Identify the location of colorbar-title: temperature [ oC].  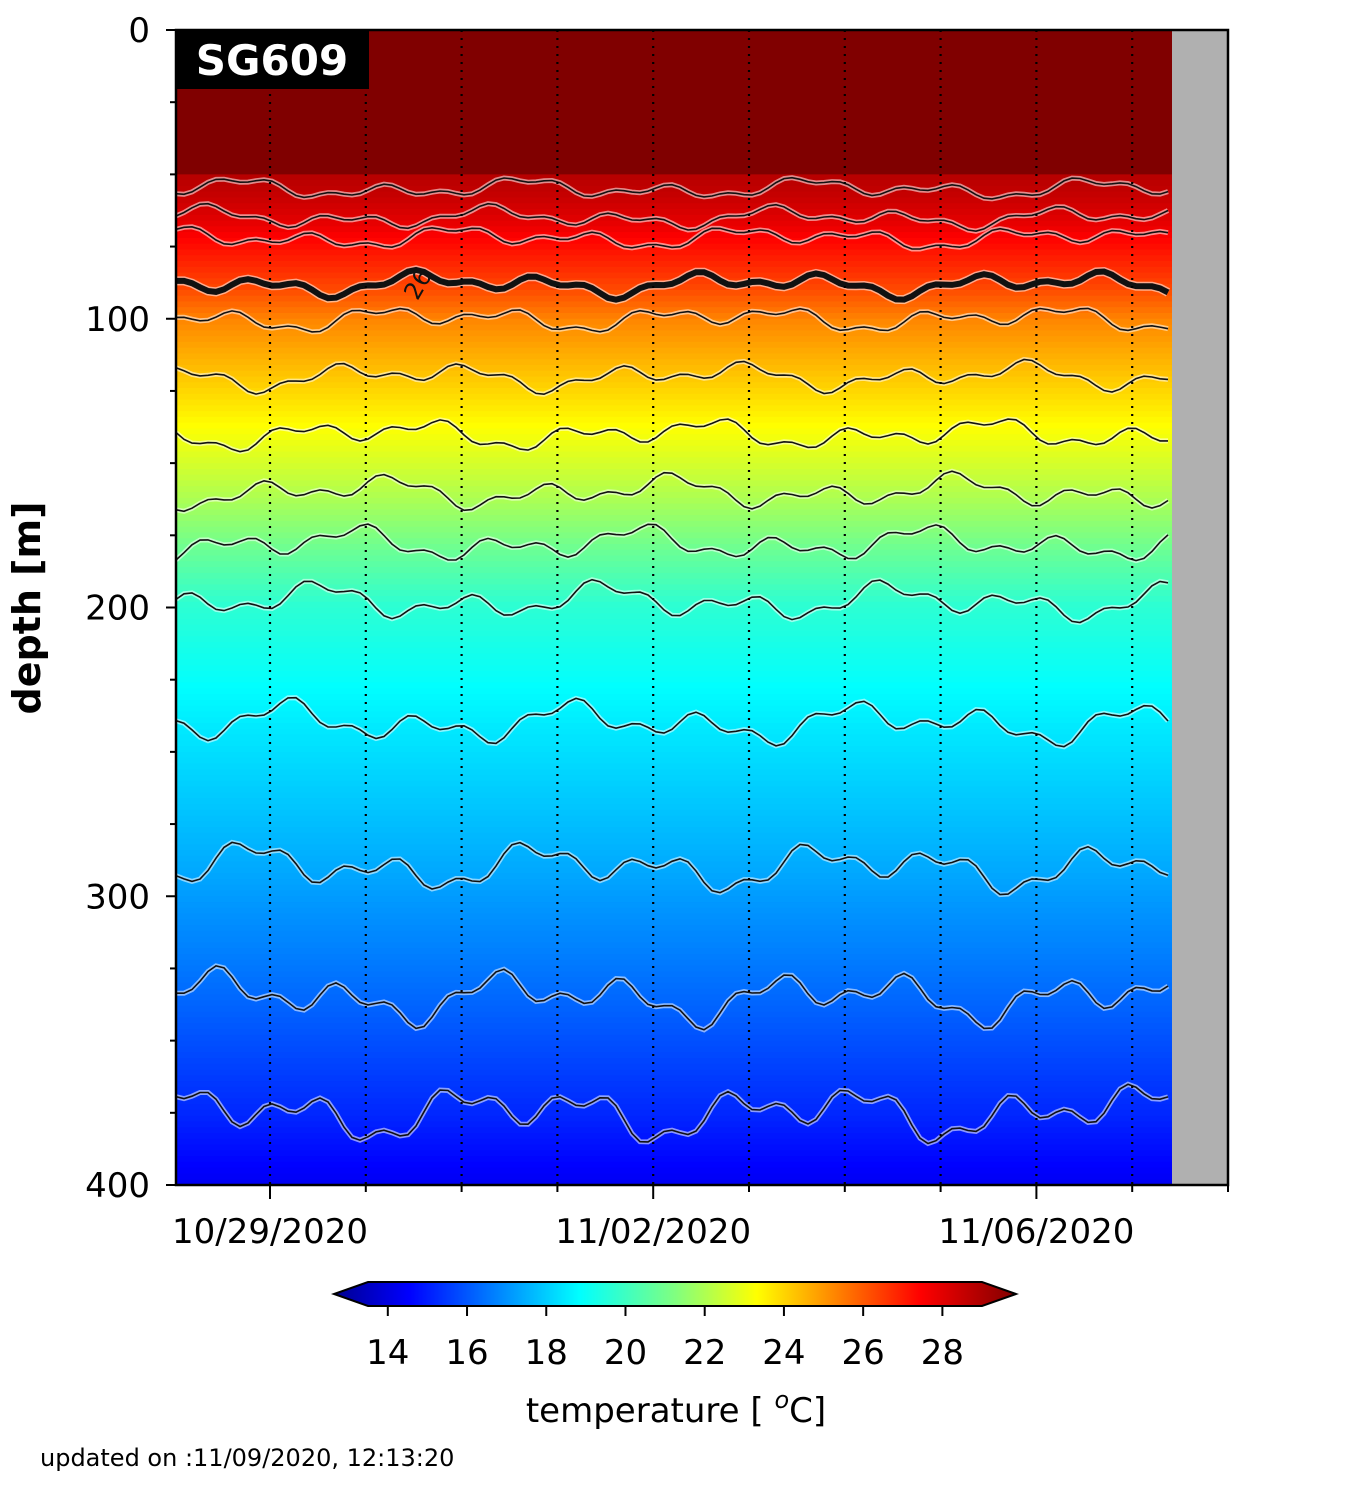
(676, 1408).